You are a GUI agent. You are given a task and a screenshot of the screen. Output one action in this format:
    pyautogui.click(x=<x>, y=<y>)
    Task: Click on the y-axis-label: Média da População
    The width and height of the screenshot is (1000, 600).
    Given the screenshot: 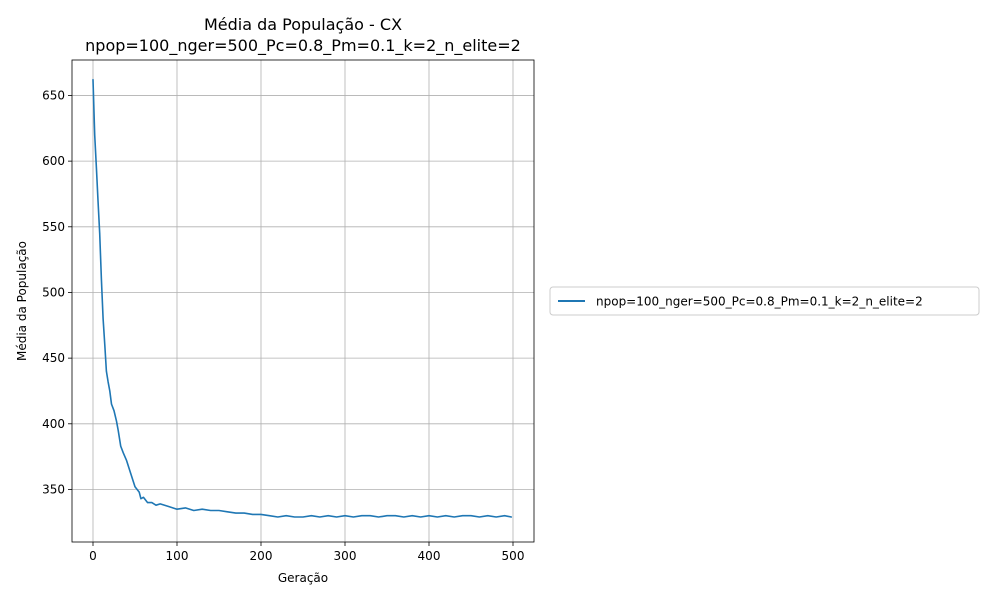 What is the action you would take?
    pyautogui.click(x=22, y=301)
    